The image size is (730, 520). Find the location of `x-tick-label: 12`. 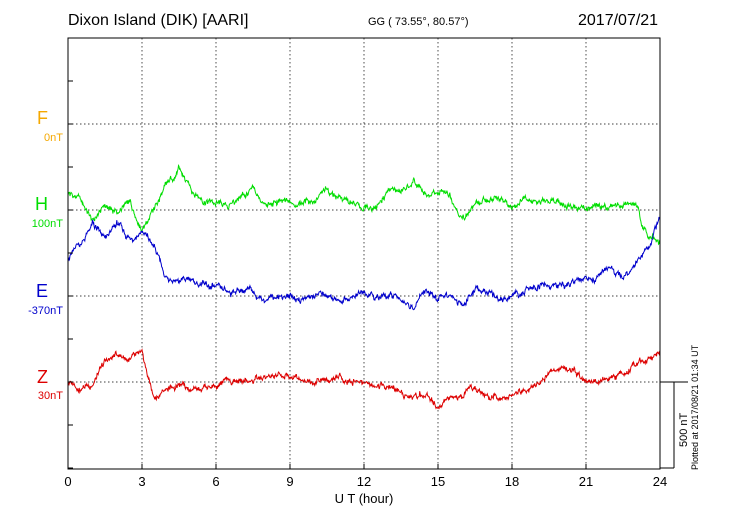

x-tick-label: 12 is located at coordinates (364, 481).